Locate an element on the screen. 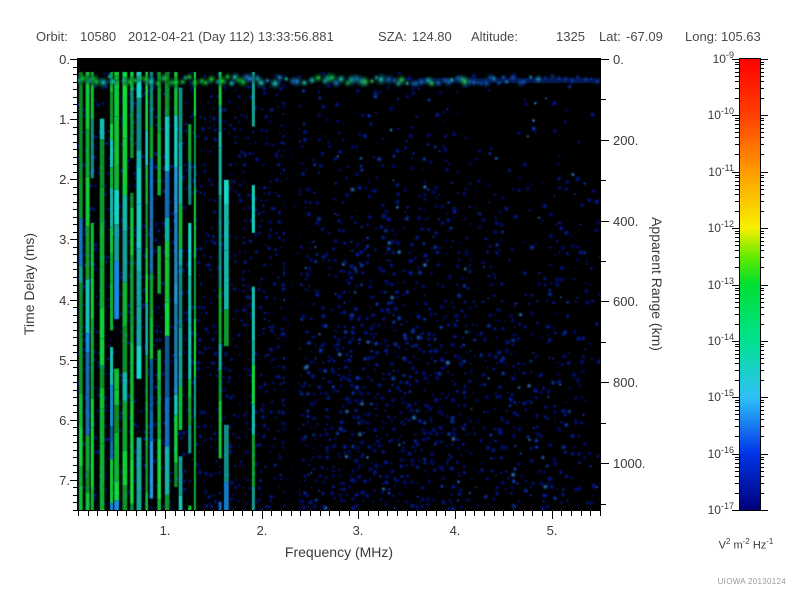 The width and height of the screenshot is (800, 600). y2-tick-label: 600. is located at coordinates (626, 301).